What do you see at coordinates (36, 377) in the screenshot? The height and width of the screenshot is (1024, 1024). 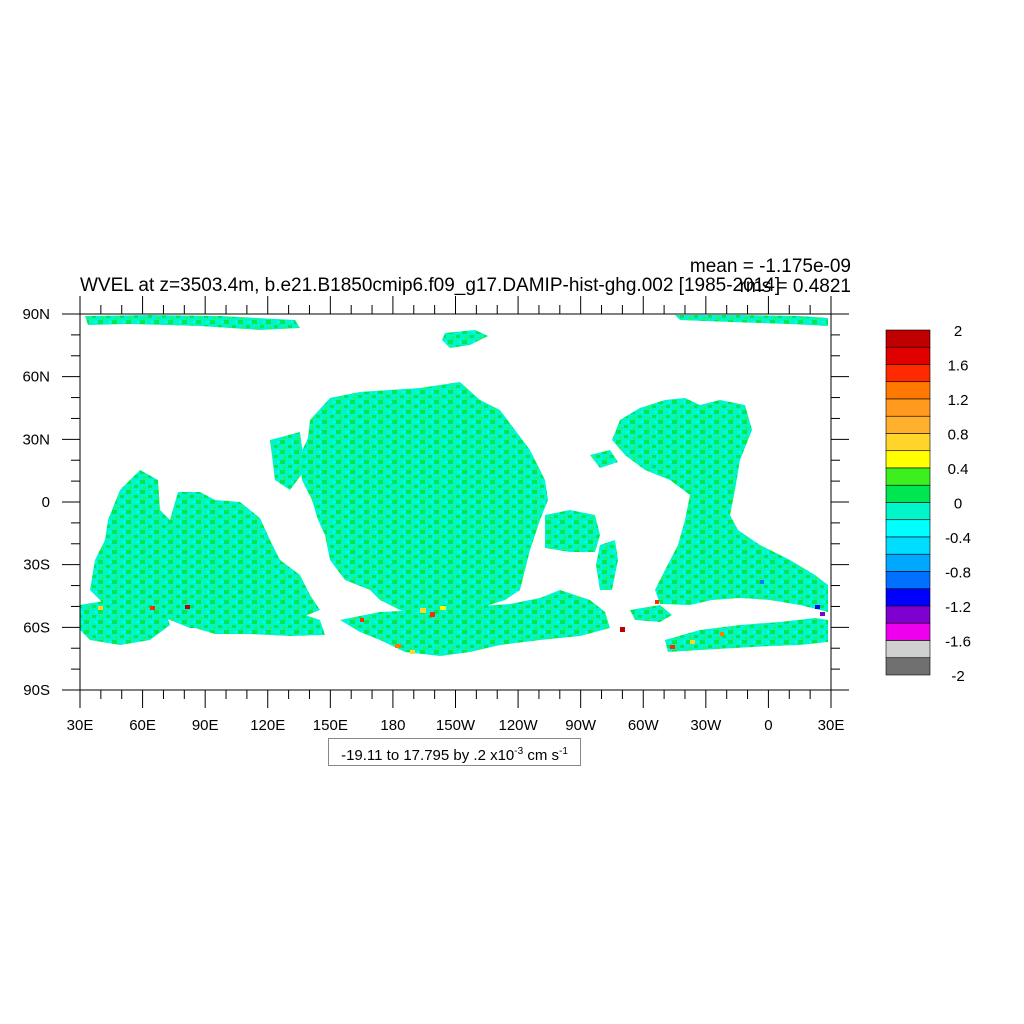 I see `lat-tick-label: 60N` at bounding box center [36, 377].